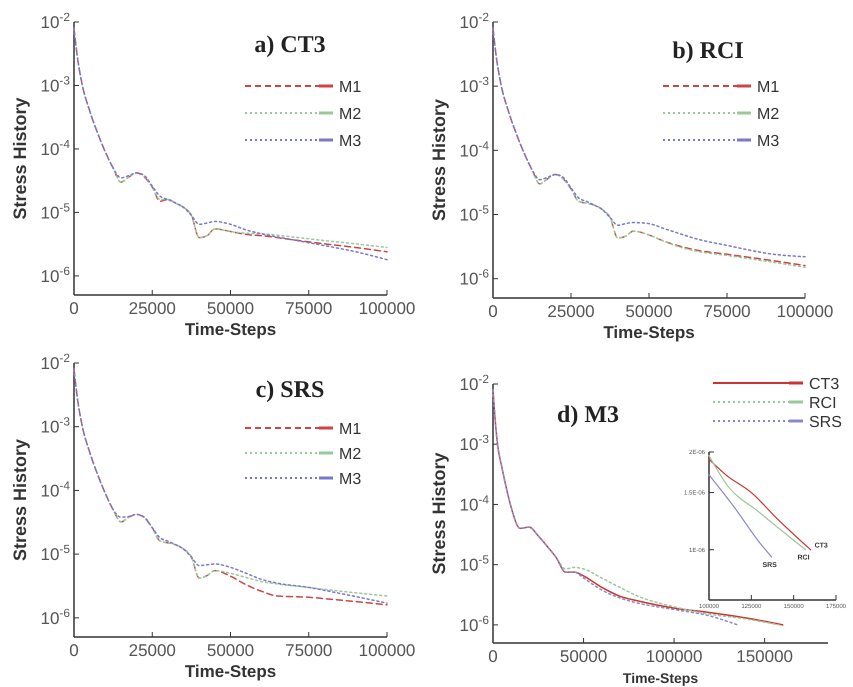 This screenshot has width=853, height=687. Describe the element at coordinates (823, 403) in the screenshot. I see `legend-label: RCI` at that location.